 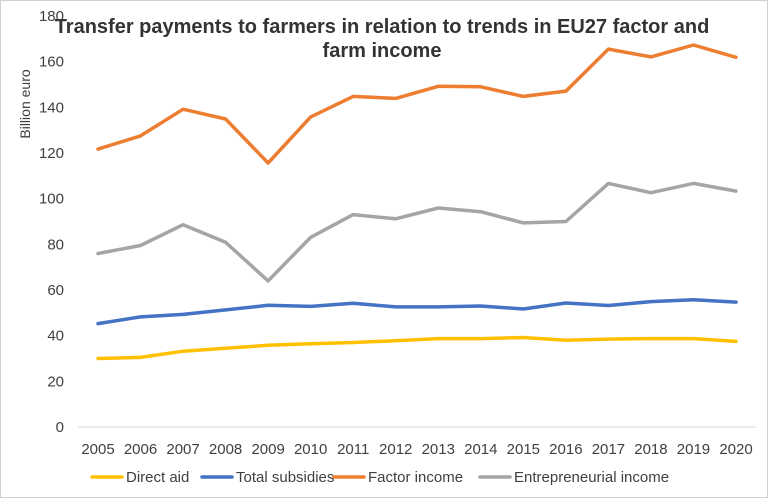 What do you see at coordinates (51, 222) in the screenshot?
I see `y-axis-ticks: 0 20 40 60 80 100 120 140 160 180` at bounding box center [51, 222].